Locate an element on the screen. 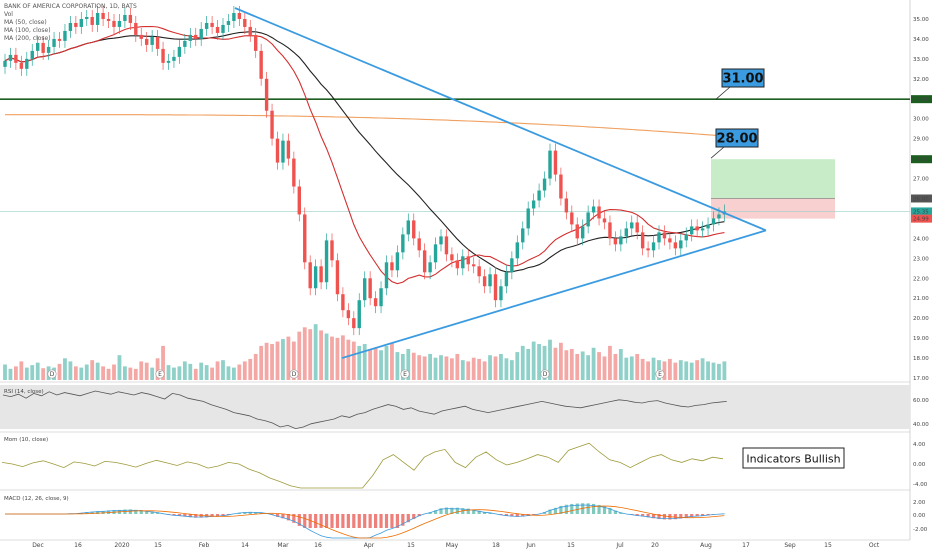  x-tick-label: Oct is located at coordinates (874, 545).